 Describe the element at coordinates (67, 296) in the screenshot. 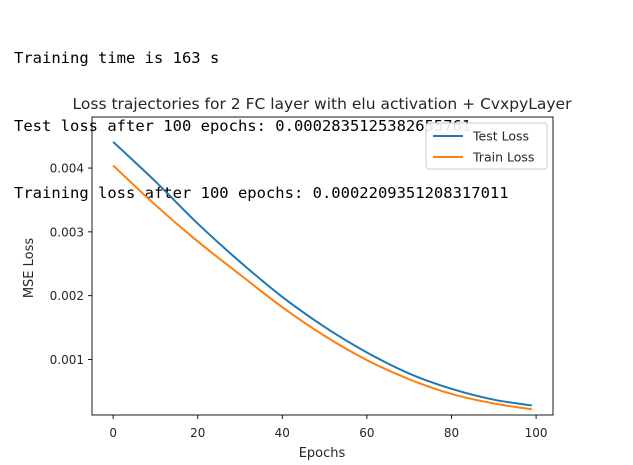

I see `y-tick-label: 0.002` at that location.